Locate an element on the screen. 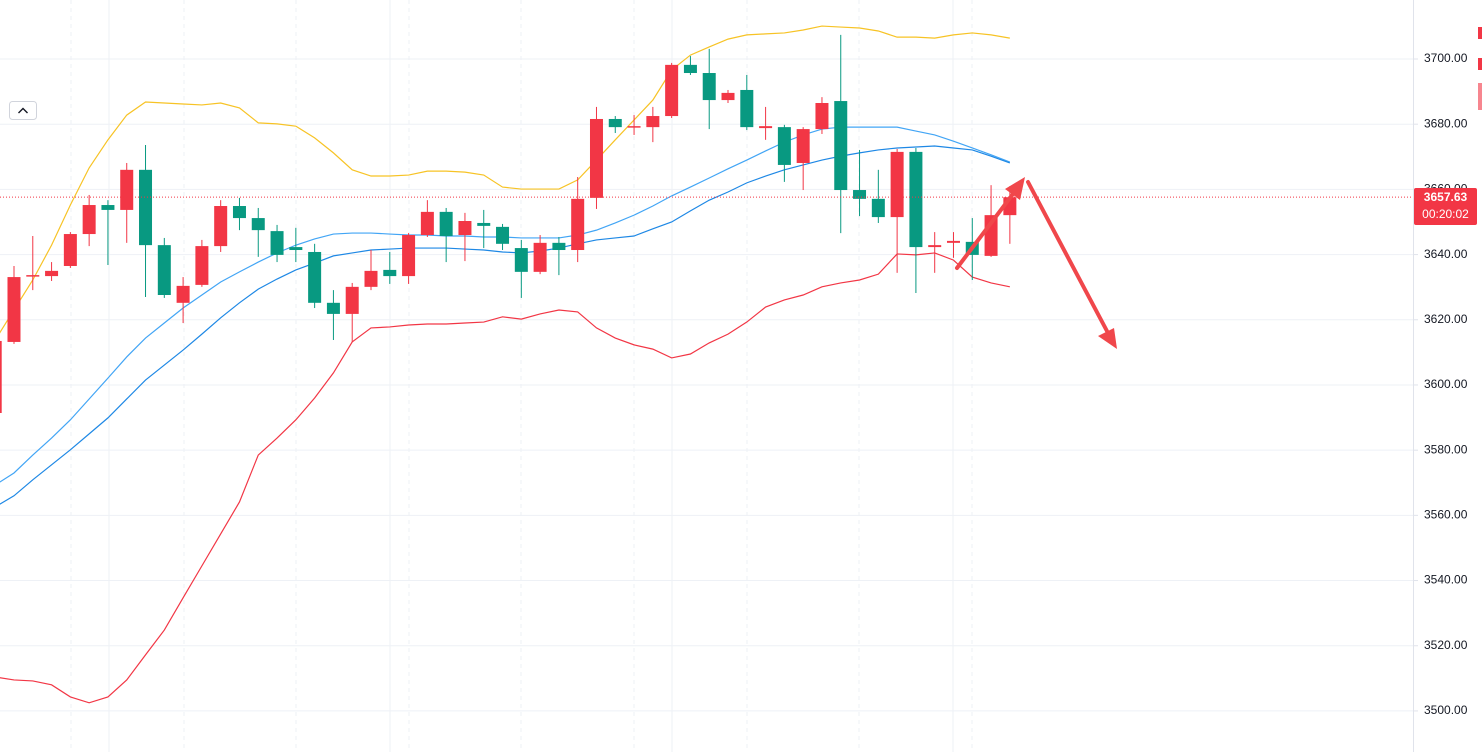 This screenshot has width=1482, height=752. countdown-label: 00:20:02 is located at coordinates (1445, 214).